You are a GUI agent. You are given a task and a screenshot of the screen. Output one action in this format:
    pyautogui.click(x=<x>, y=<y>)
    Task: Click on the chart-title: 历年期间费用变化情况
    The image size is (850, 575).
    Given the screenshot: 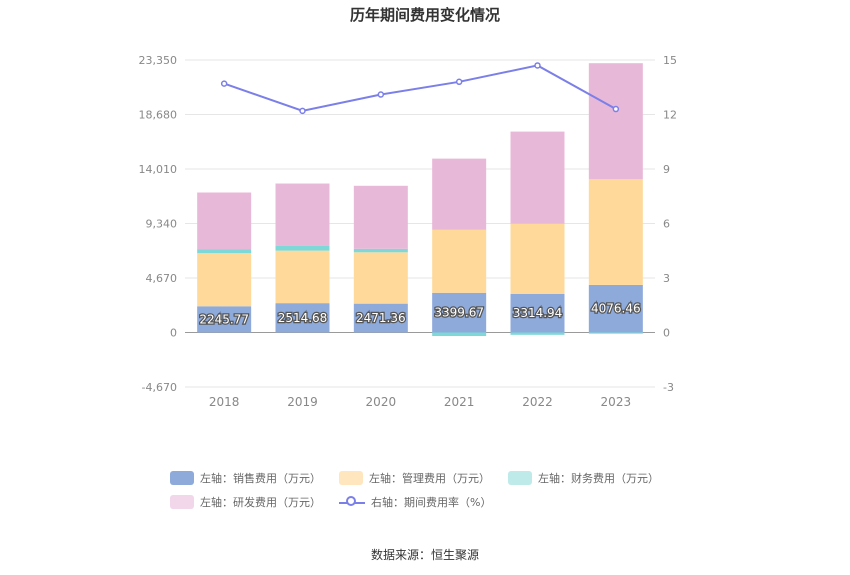 What is the action you would take?
    pyautogui.click(x=425, y=15)
    